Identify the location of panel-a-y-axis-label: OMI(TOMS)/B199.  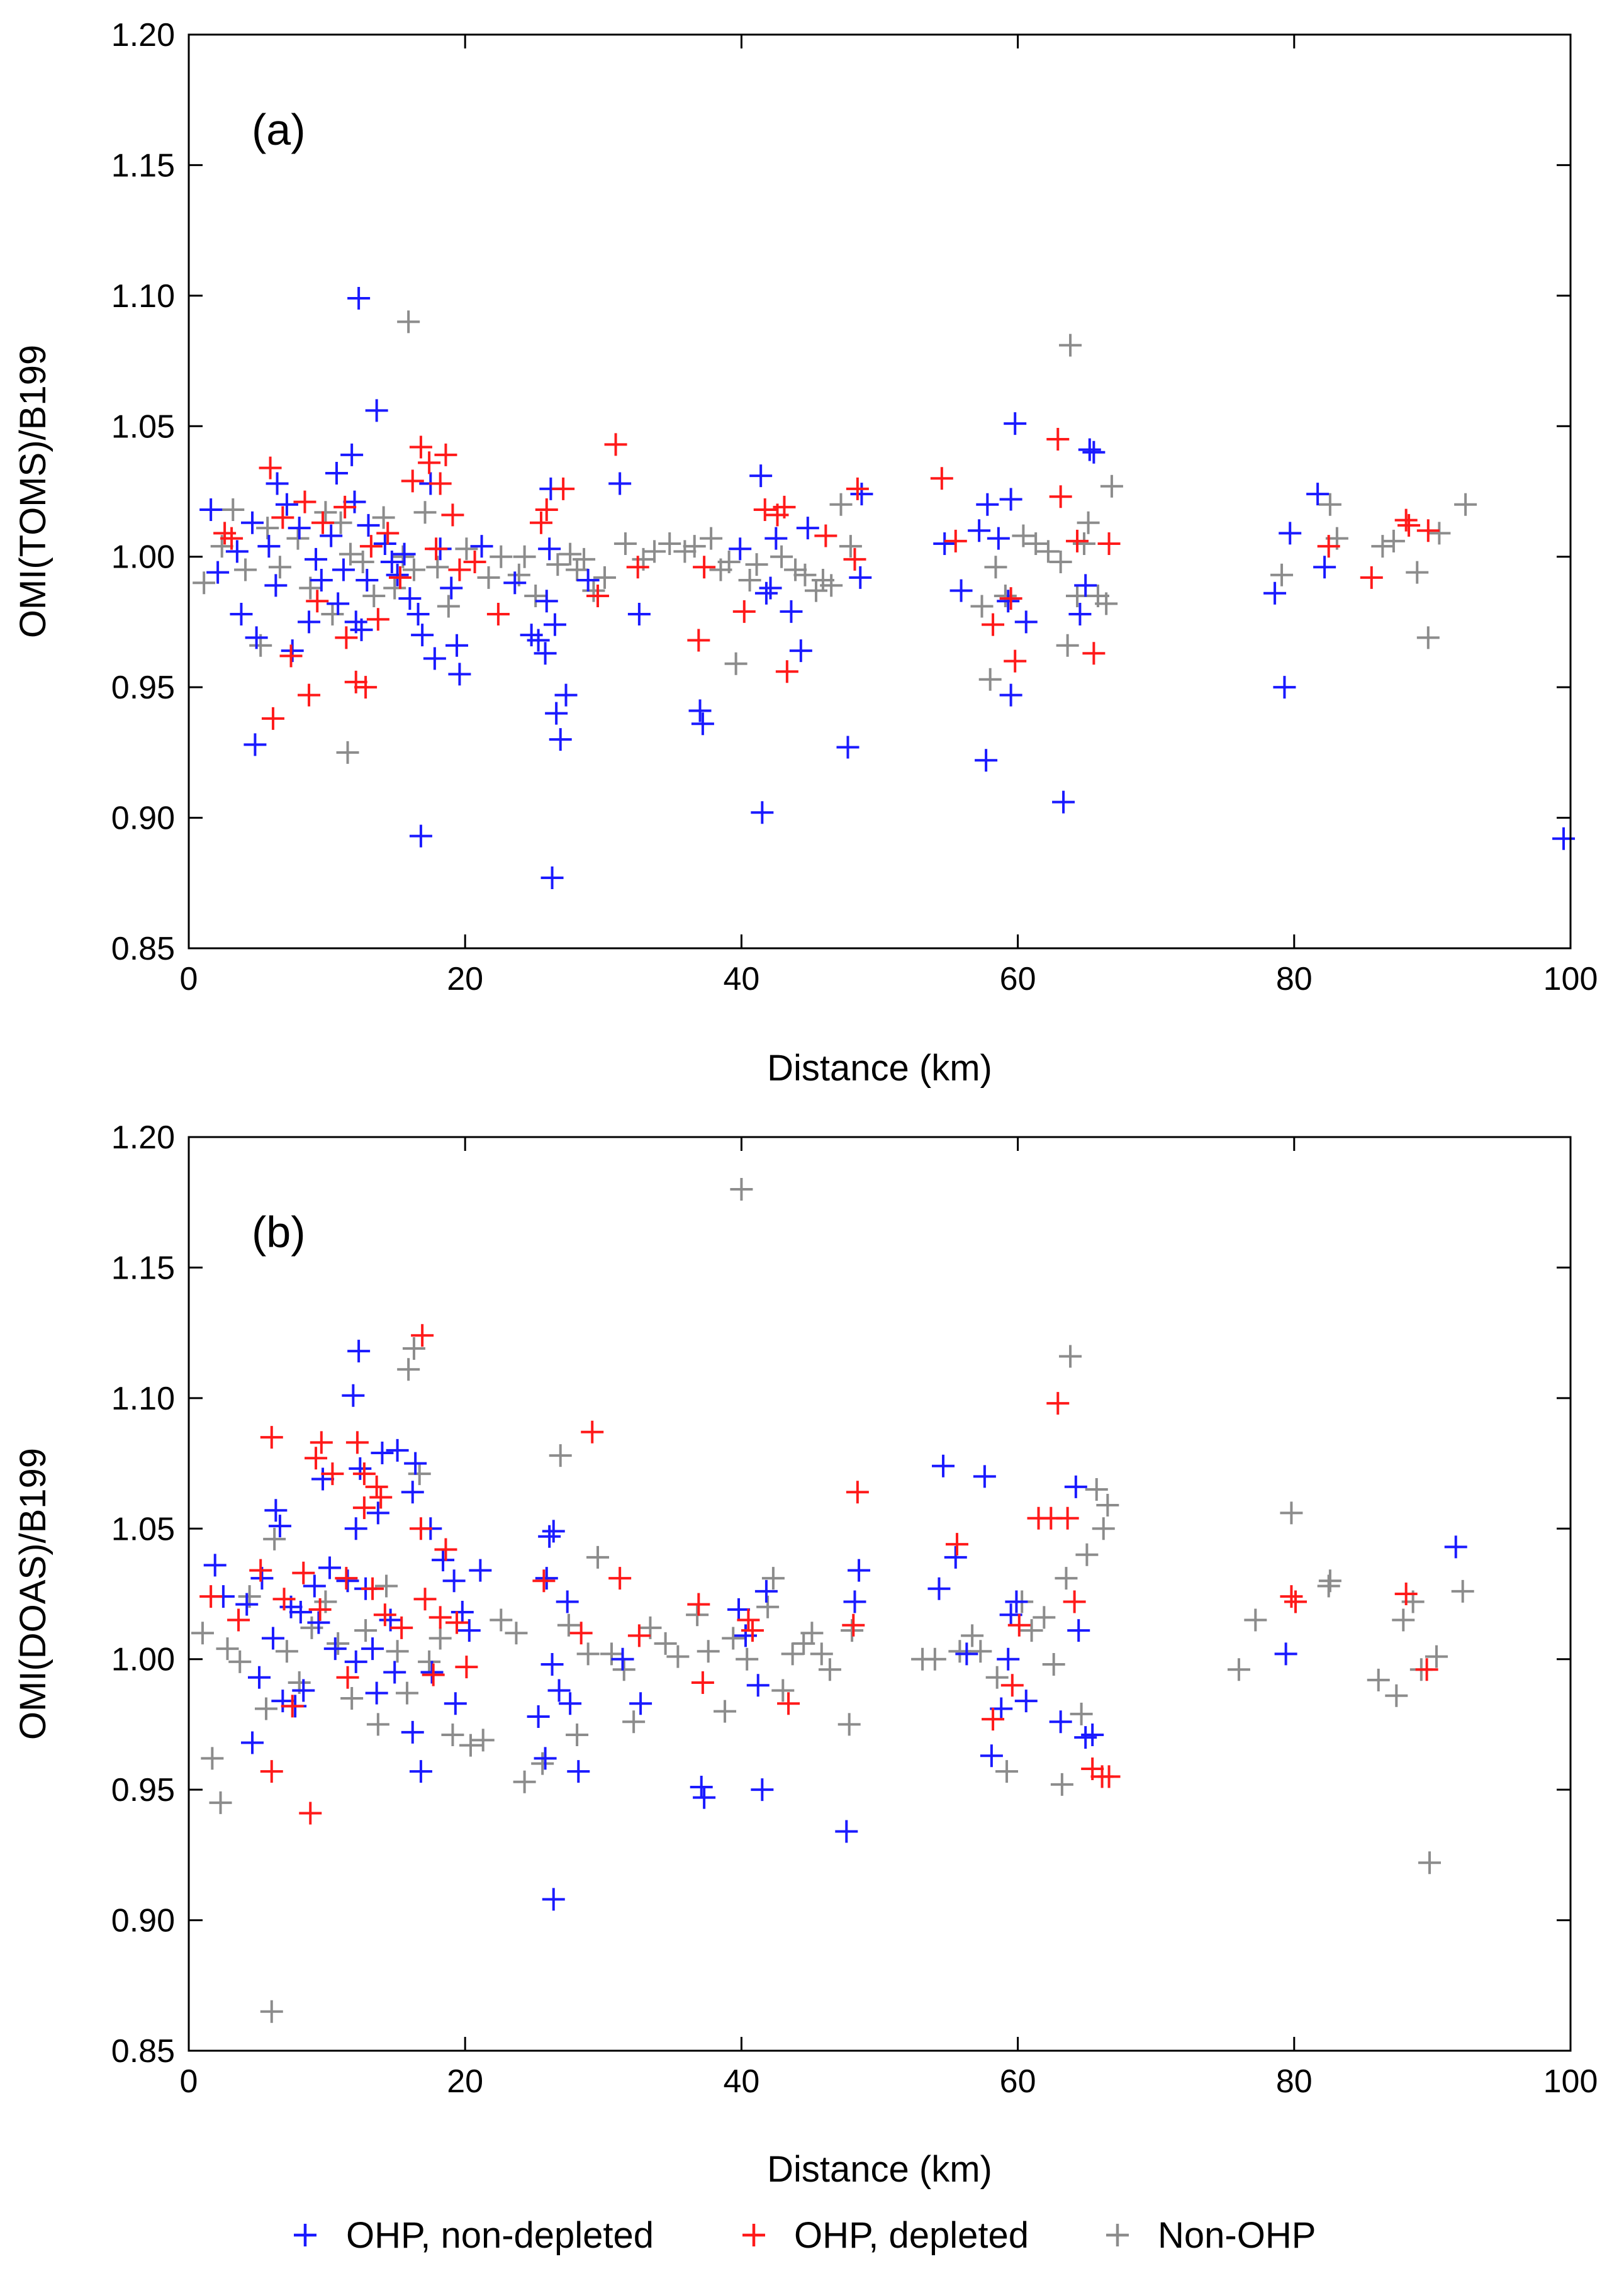
(33, 491).